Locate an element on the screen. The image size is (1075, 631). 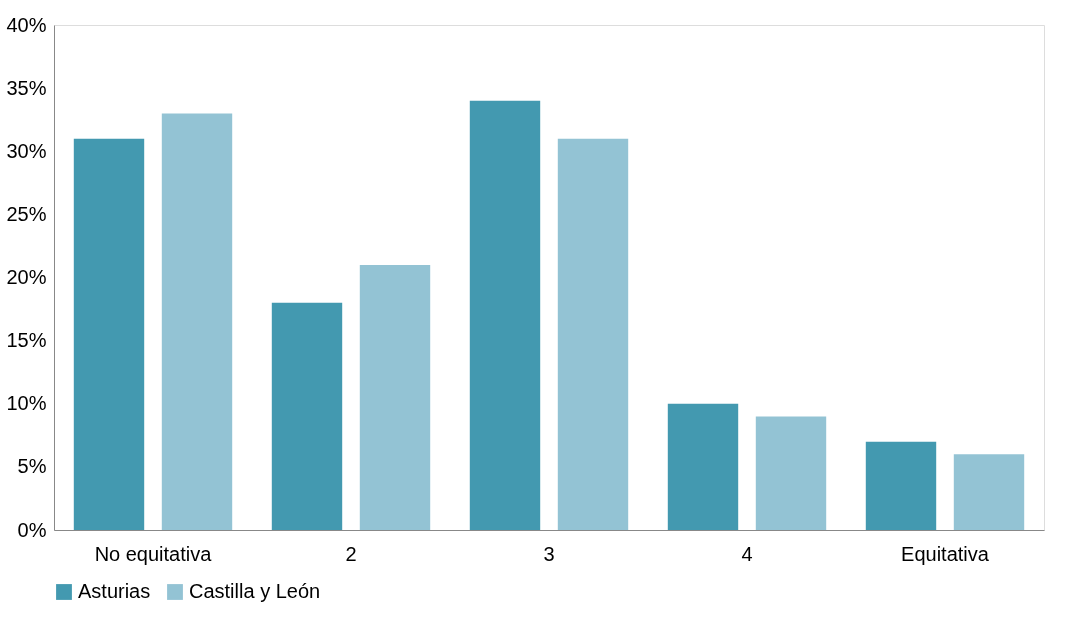
y-tick-label: 30% is located at coordinates (26, 150).